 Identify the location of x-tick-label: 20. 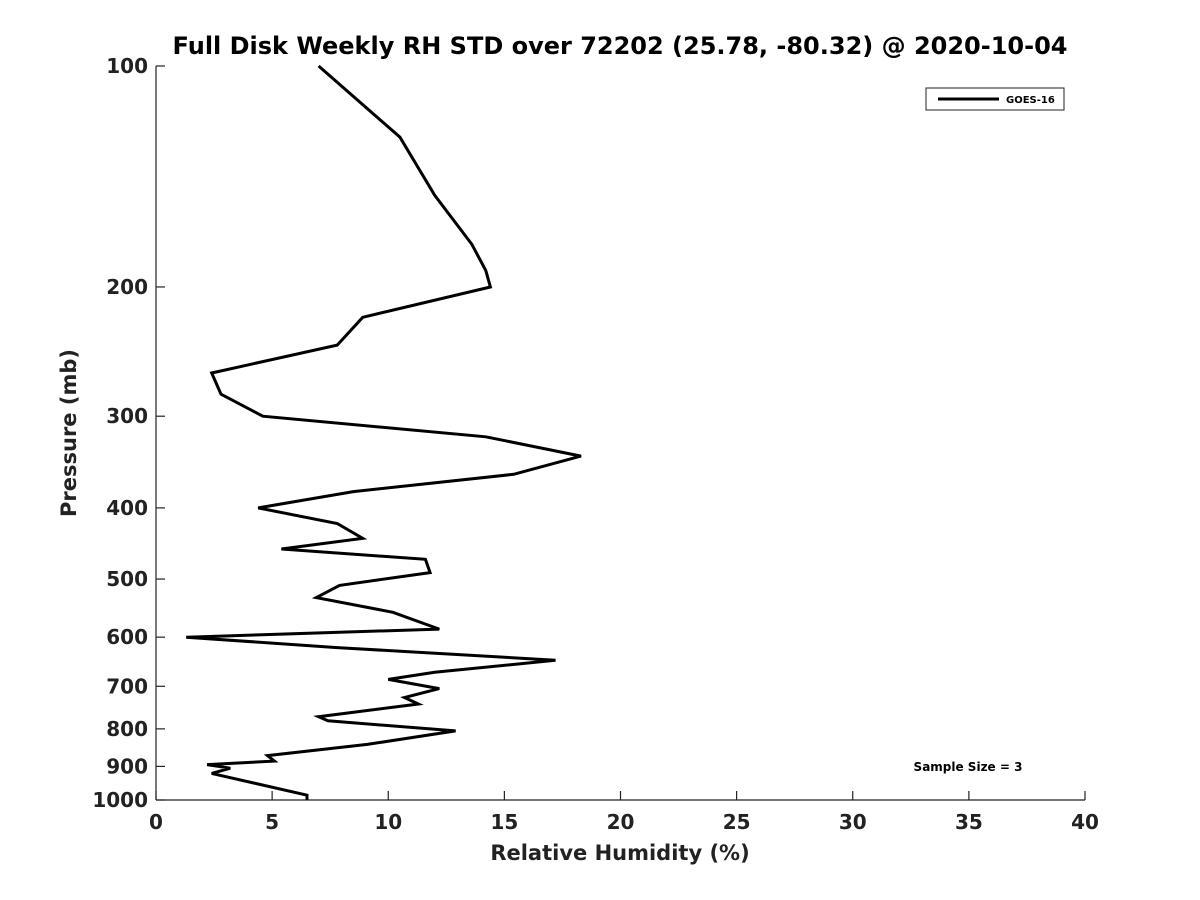
(621, 822).